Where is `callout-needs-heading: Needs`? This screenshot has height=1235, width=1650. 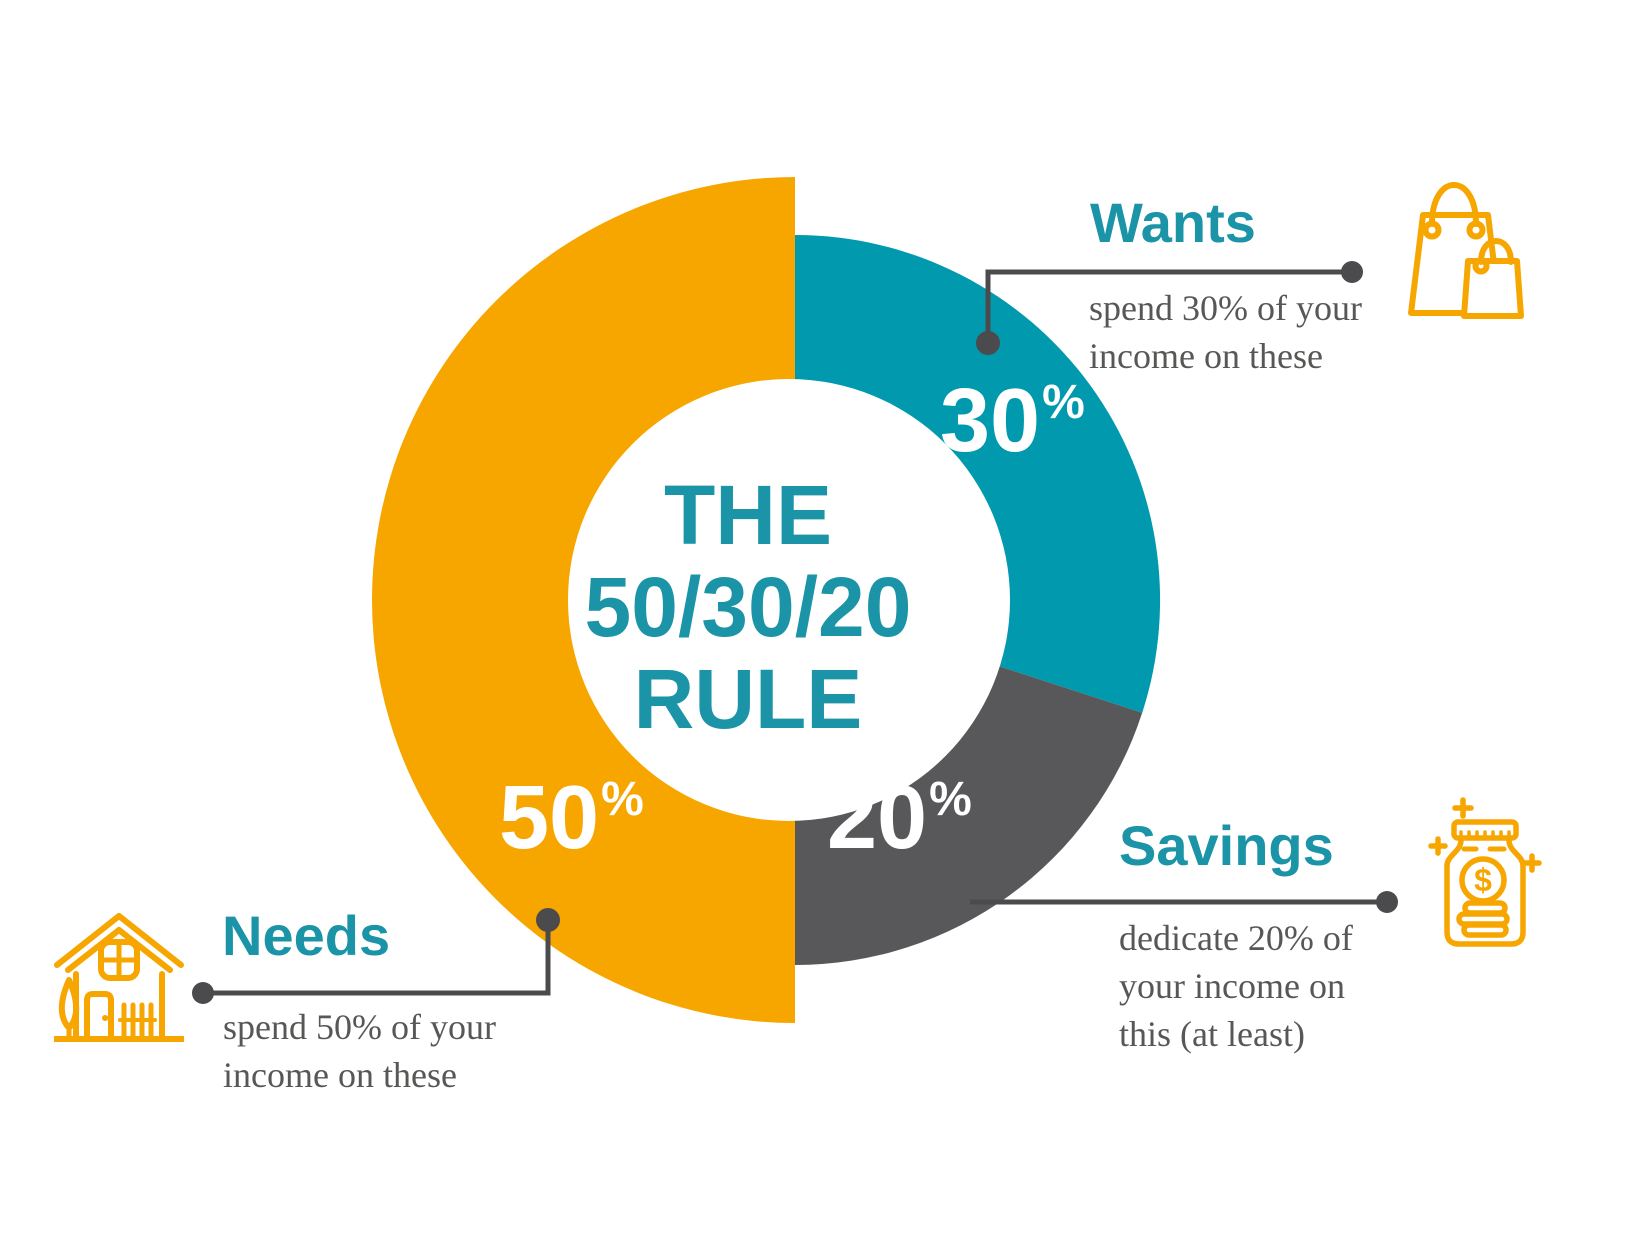 callout-needs-heading: Needs is located at coordinates (306, 935).